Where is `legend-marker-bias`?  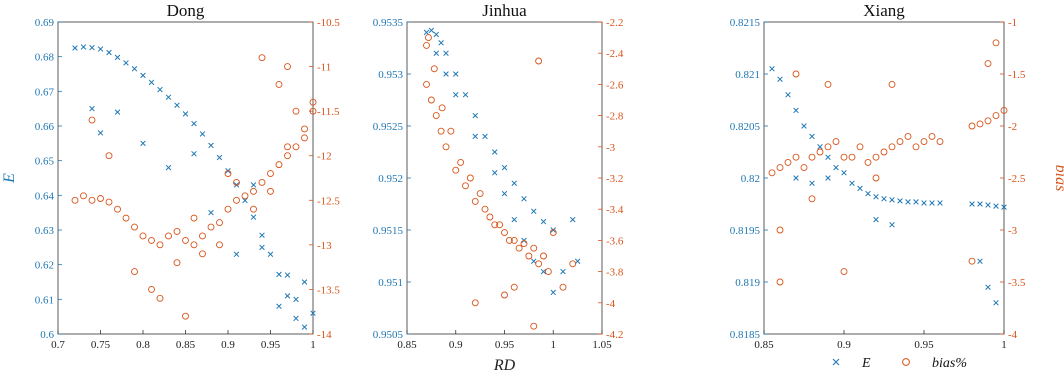 legend-marker-bias is located at coordinates (906, 362).